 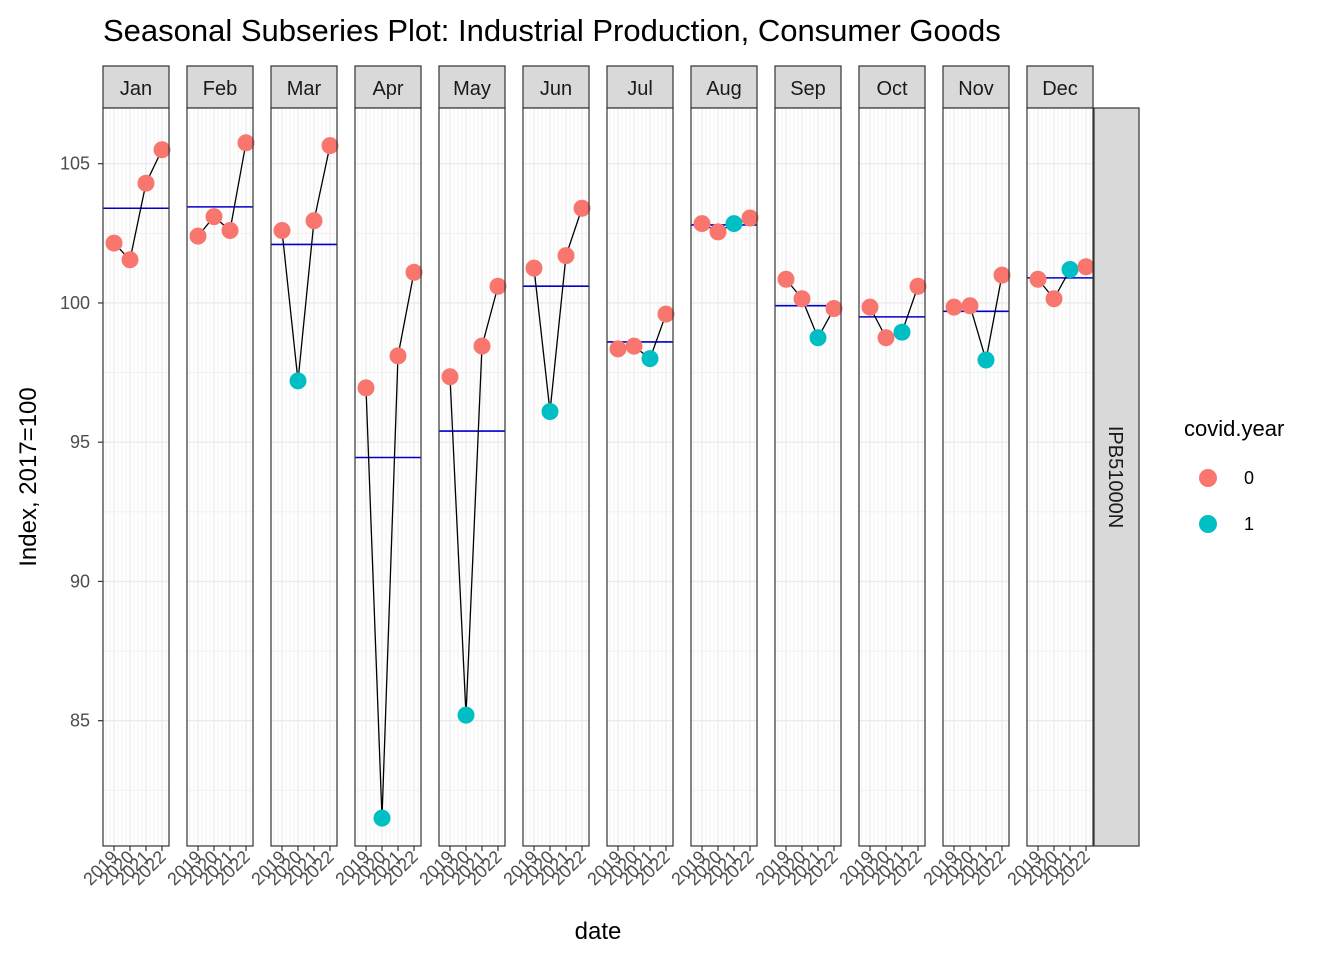 I want to click on panel-strip-label: Sep, so click(x=808, y=89).